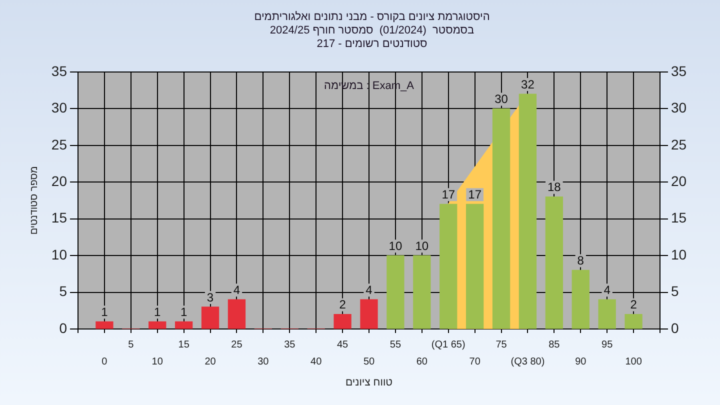  I want to click on data-label: 3, so click(210, 297).